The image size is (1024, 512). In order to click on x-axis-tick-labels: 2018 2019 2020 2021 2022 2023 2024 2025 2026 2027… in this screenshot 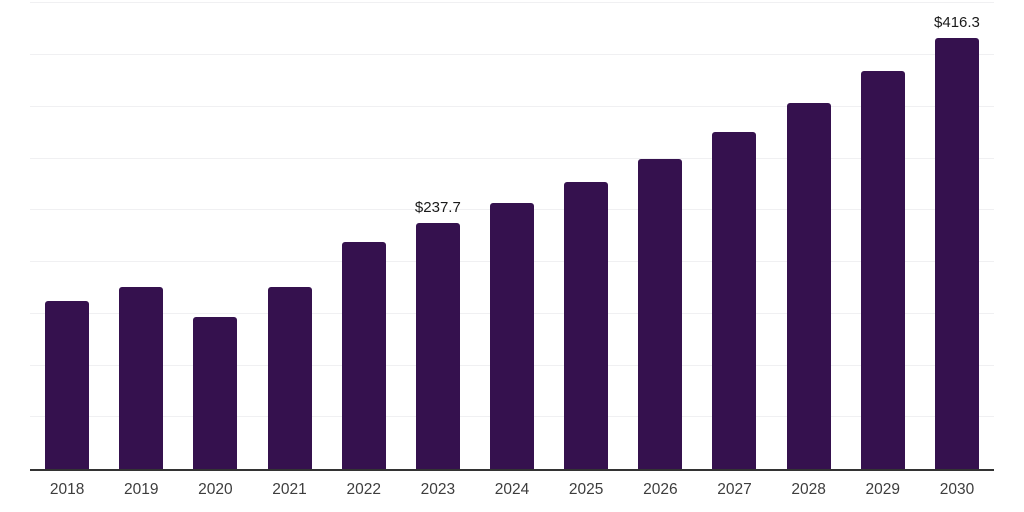, I will do `click(512, 489)`.